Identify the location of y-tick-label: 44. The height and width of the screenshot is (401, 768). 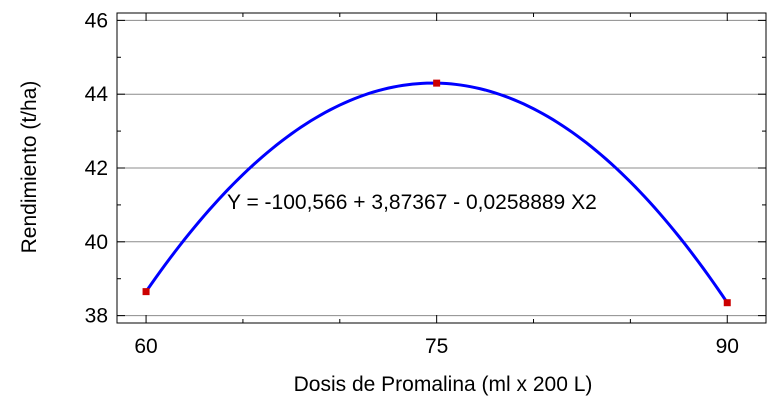
(97, 94).